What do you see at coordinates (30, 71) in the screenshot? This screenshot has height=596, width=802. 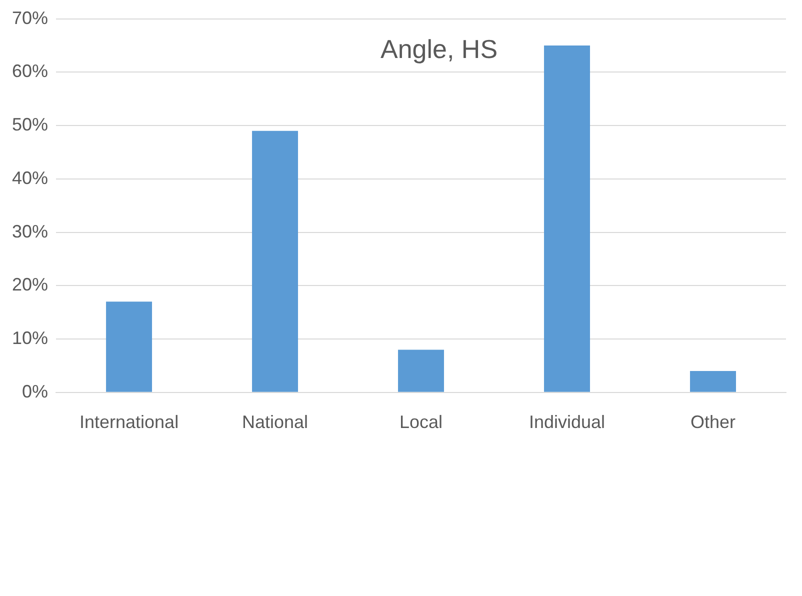 I see `y-tick-label: 60%` at bounding box center [30, 71].